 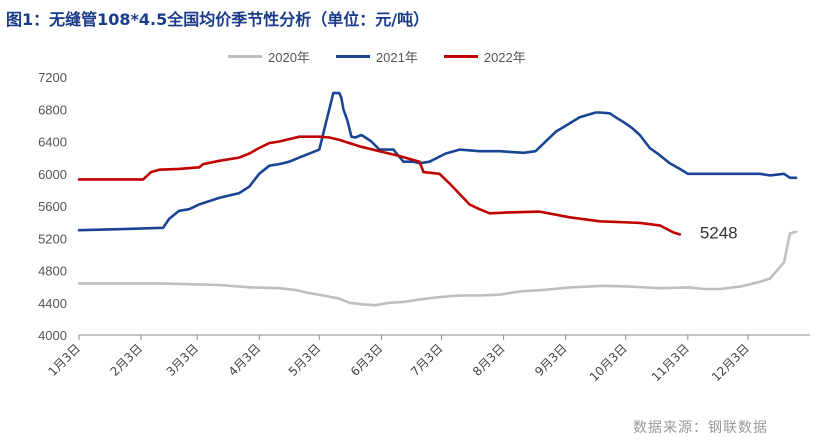 I want to click on y-tick-label: 5200, so click(x=52, y=238).